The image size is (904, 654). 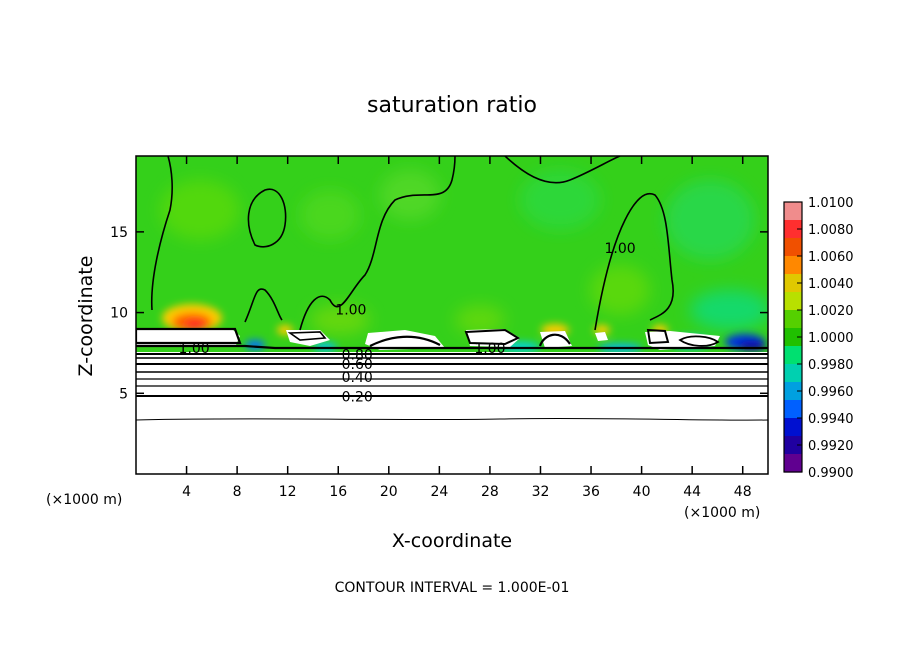 What do you see at coordinates (591, 492) in the screenshot?
I see `x-tick-label: 36` at bounding box center [591, 492].